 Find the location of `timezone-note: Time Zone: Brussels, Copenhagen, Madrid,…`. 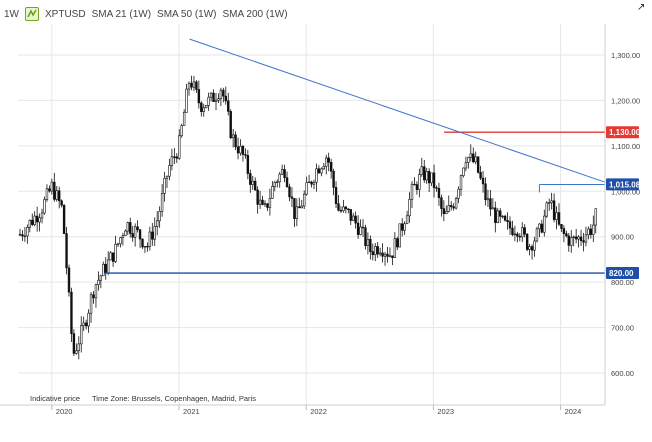

timezone-note: Time Zone: Brussels, Copenhagen, Madrid,… is located at coordinates (173, 398).